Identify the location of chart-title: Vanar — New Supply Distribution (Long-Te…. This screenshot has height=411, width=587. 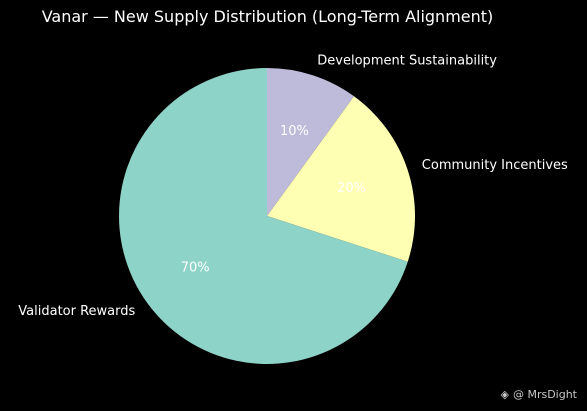
(267, 16).